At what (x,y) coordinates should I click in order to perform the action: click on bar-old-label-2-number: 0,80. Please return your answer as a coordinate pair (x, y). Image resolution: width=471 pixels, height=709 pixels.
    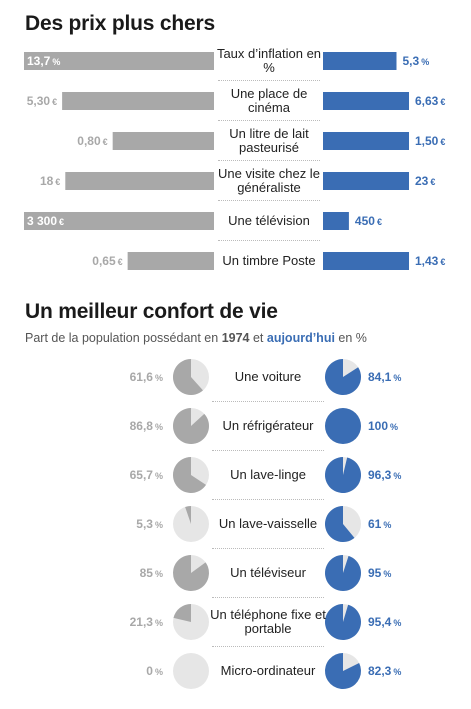
    Looking at the image, I should click on (89, 141).